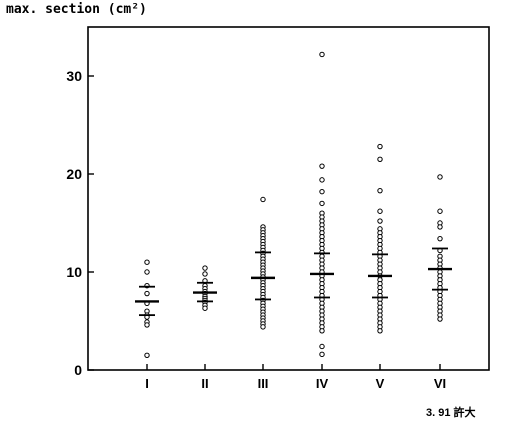  Describe the element at coordinates (263, 383) in the screenshot. I see `x-tick-label: III` at that location.